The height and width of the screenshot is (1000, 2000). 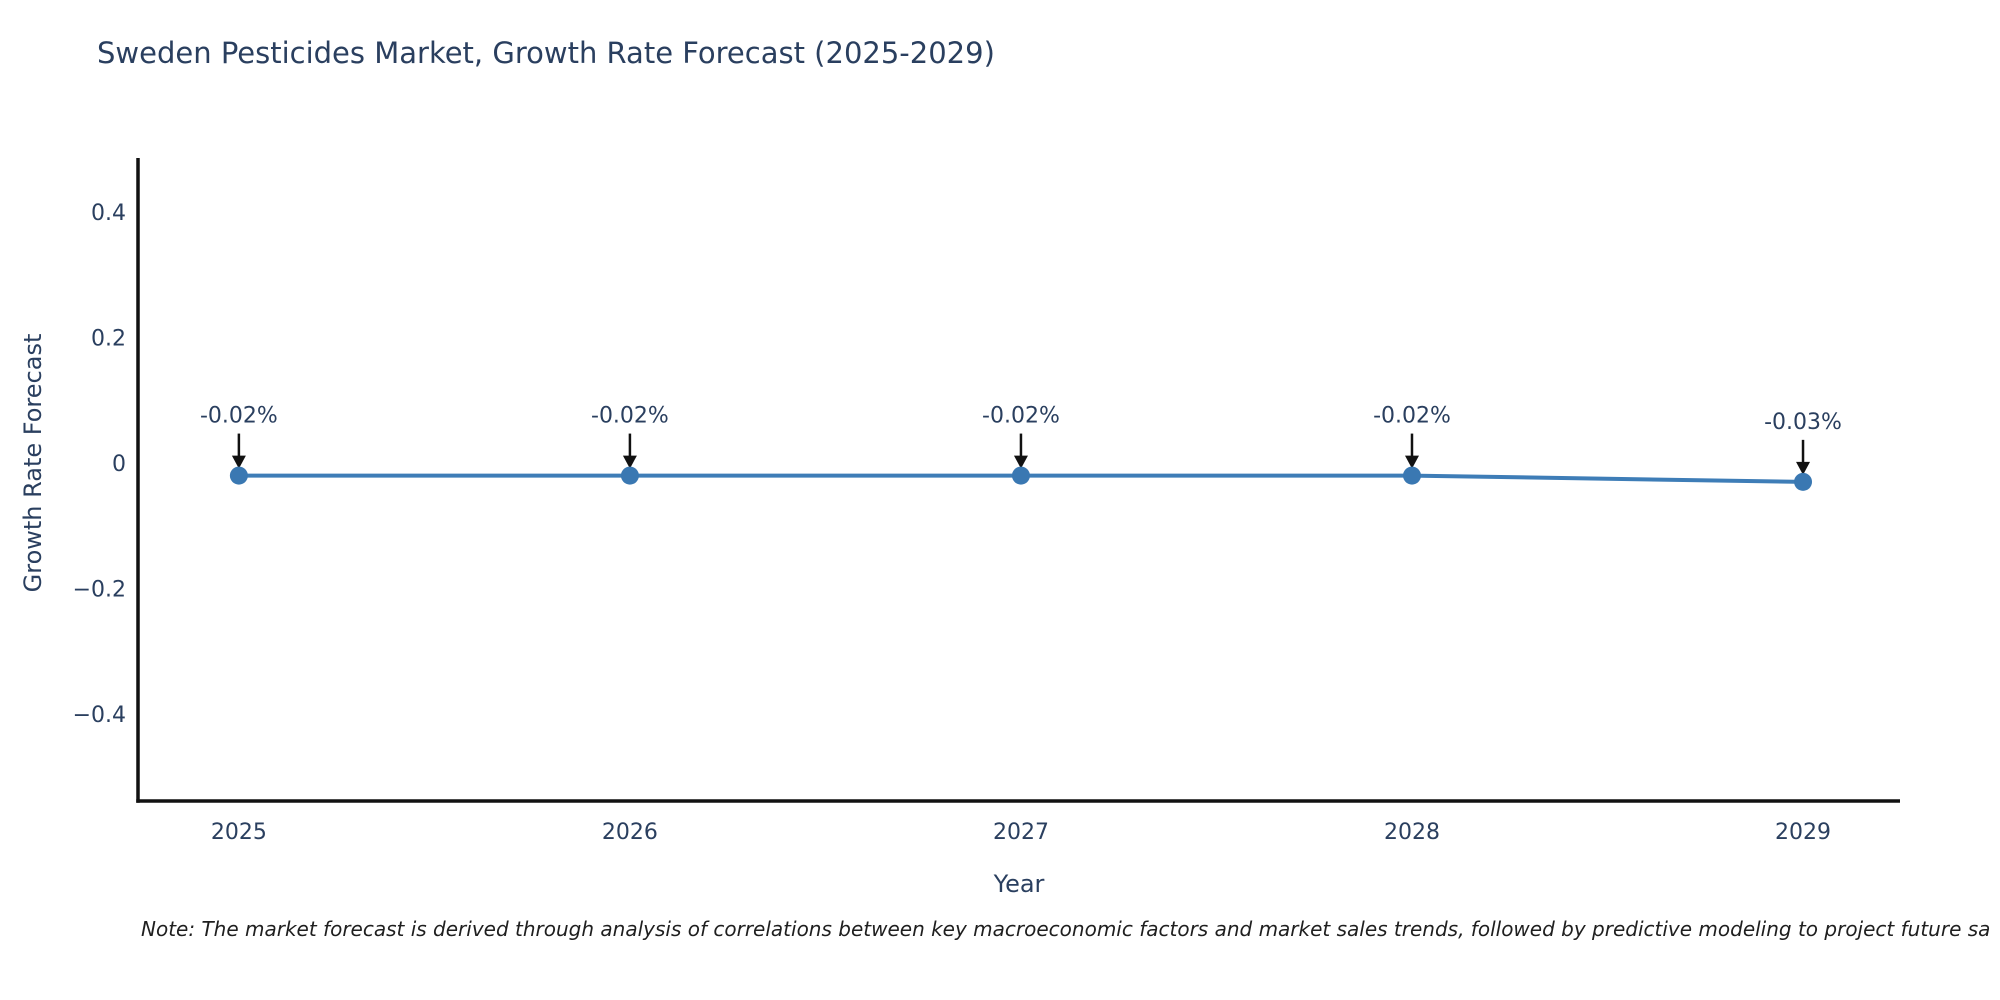 What do you see at coordinates (1021, 832) in the screenshot?
I see `x-tick-label: 2027` at bounding box center [1021, 832].